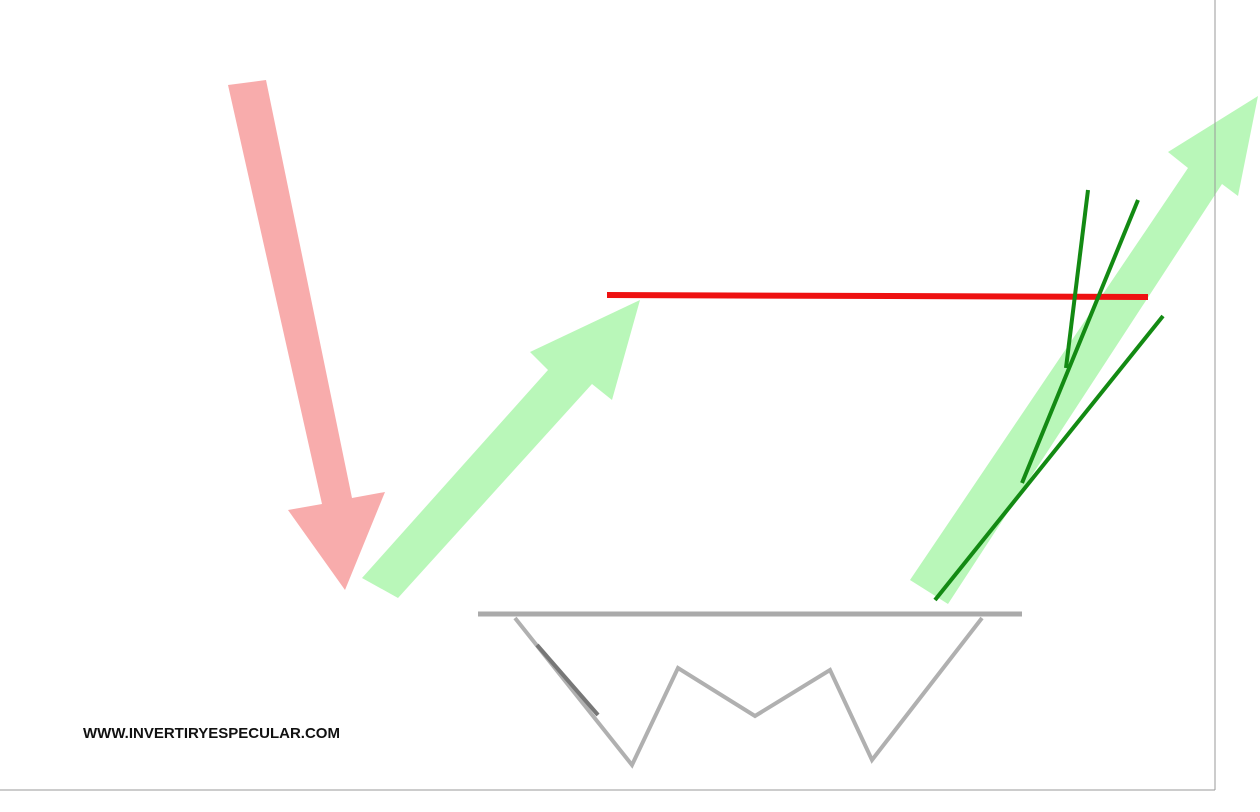 The width and height of the screenshot is (1260, 812). Describe the element at coordinates (211, 733) in the screenshot. I see `watermark: WWW.INVERTIRYESPECULAR.COM` at that location.